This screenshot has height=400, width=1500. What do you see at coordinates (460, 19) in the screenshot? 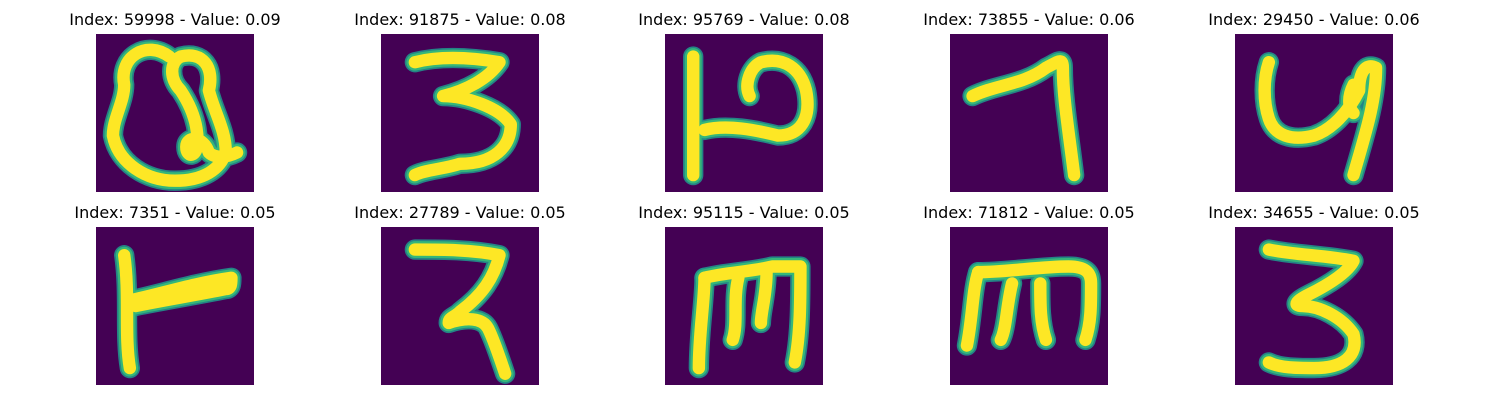
I see `panel-title: Index: 91875 - Value: 0.08` at bounding box center [460, 19].